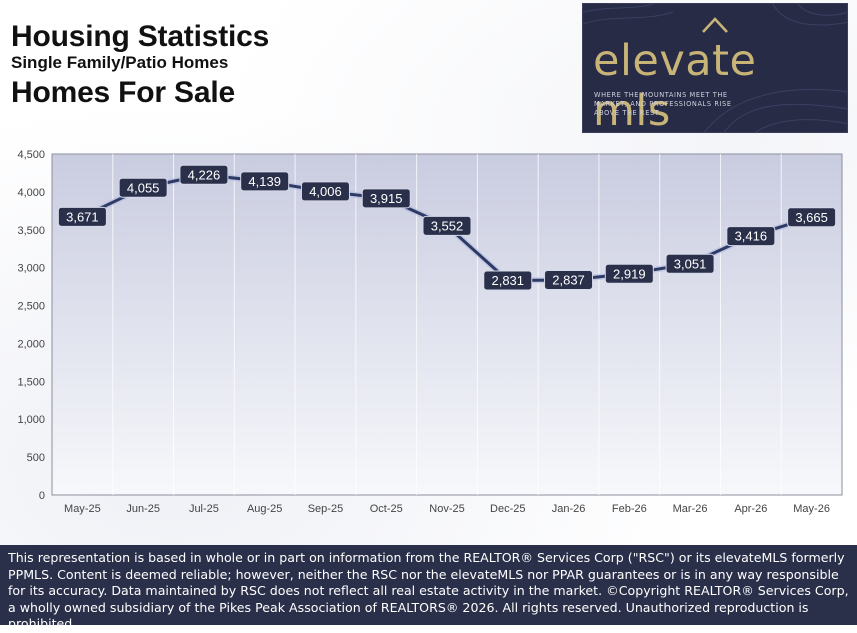 The width and height of the screenshot is (857, 633). What do you see at coordinates (31, 231) in the screenshot?
I see `y-tick-label: 3,500` at bounding box center [31, 231].